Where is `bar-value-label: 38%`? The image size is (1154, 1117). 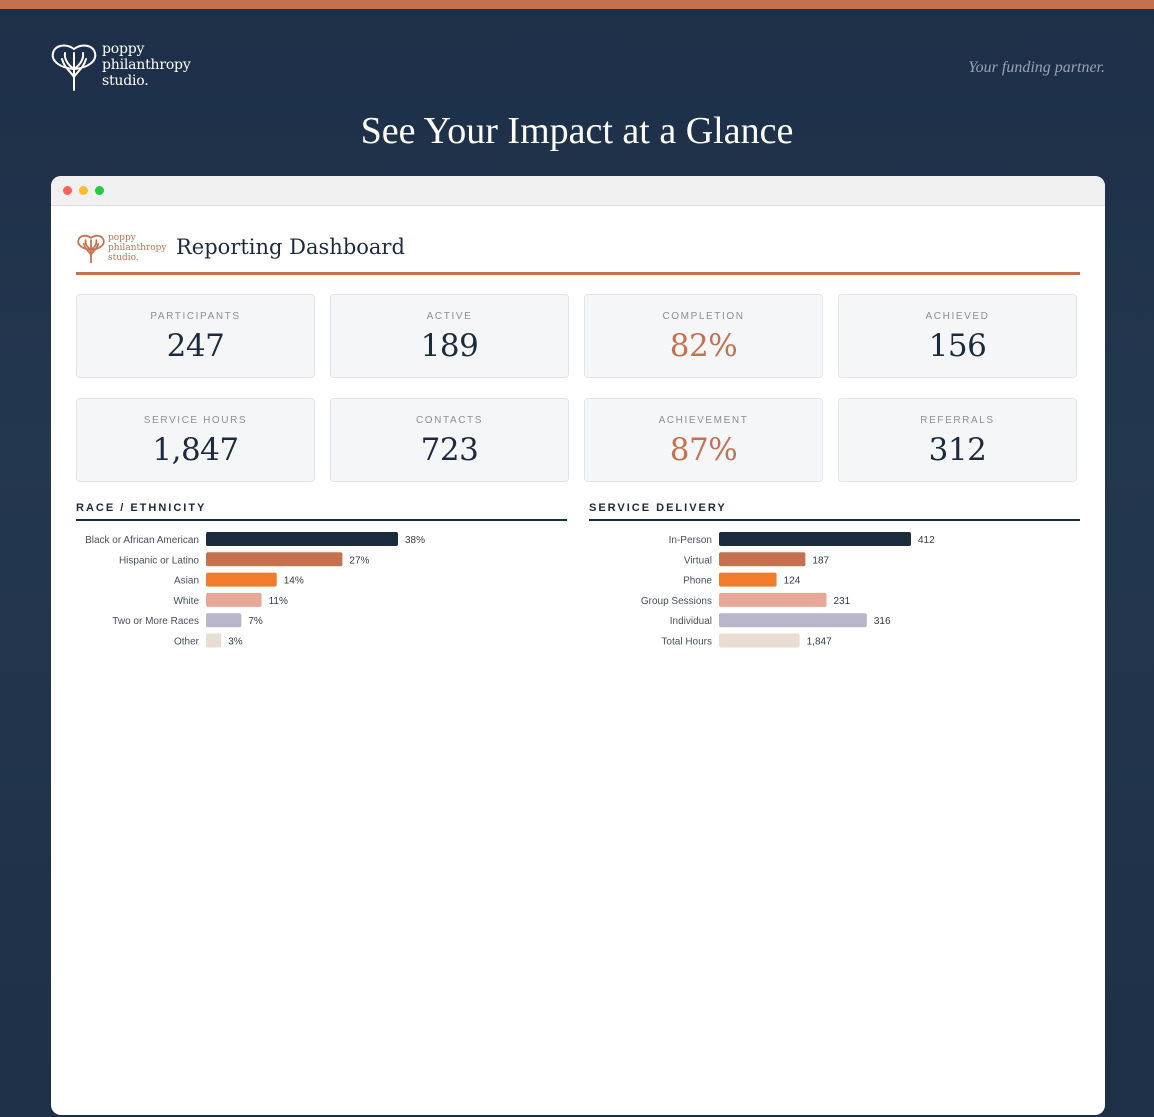
bar-value-label: 38% is located at coordinates (415, 540).